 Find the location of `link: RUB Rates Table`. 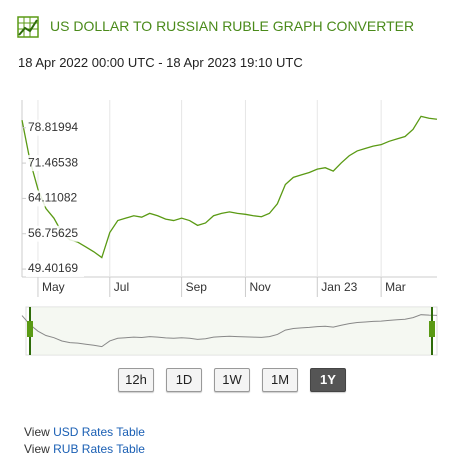

link: RUB Rates Table is located at coordinates (99, 449).